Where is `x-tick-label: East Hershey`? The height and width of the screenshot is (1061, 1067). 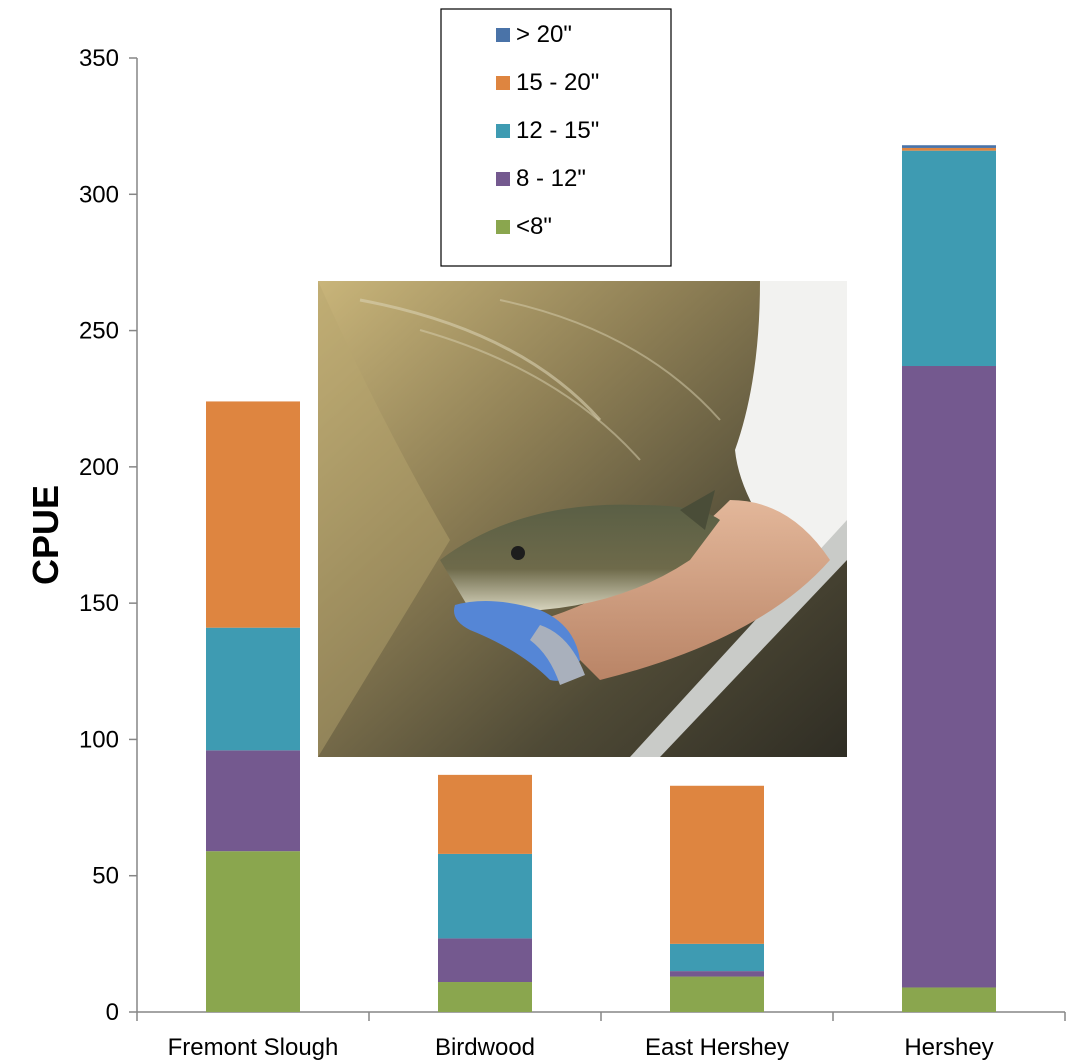
x-tick-label: East Hershey is located at coordinates (717, 1047).